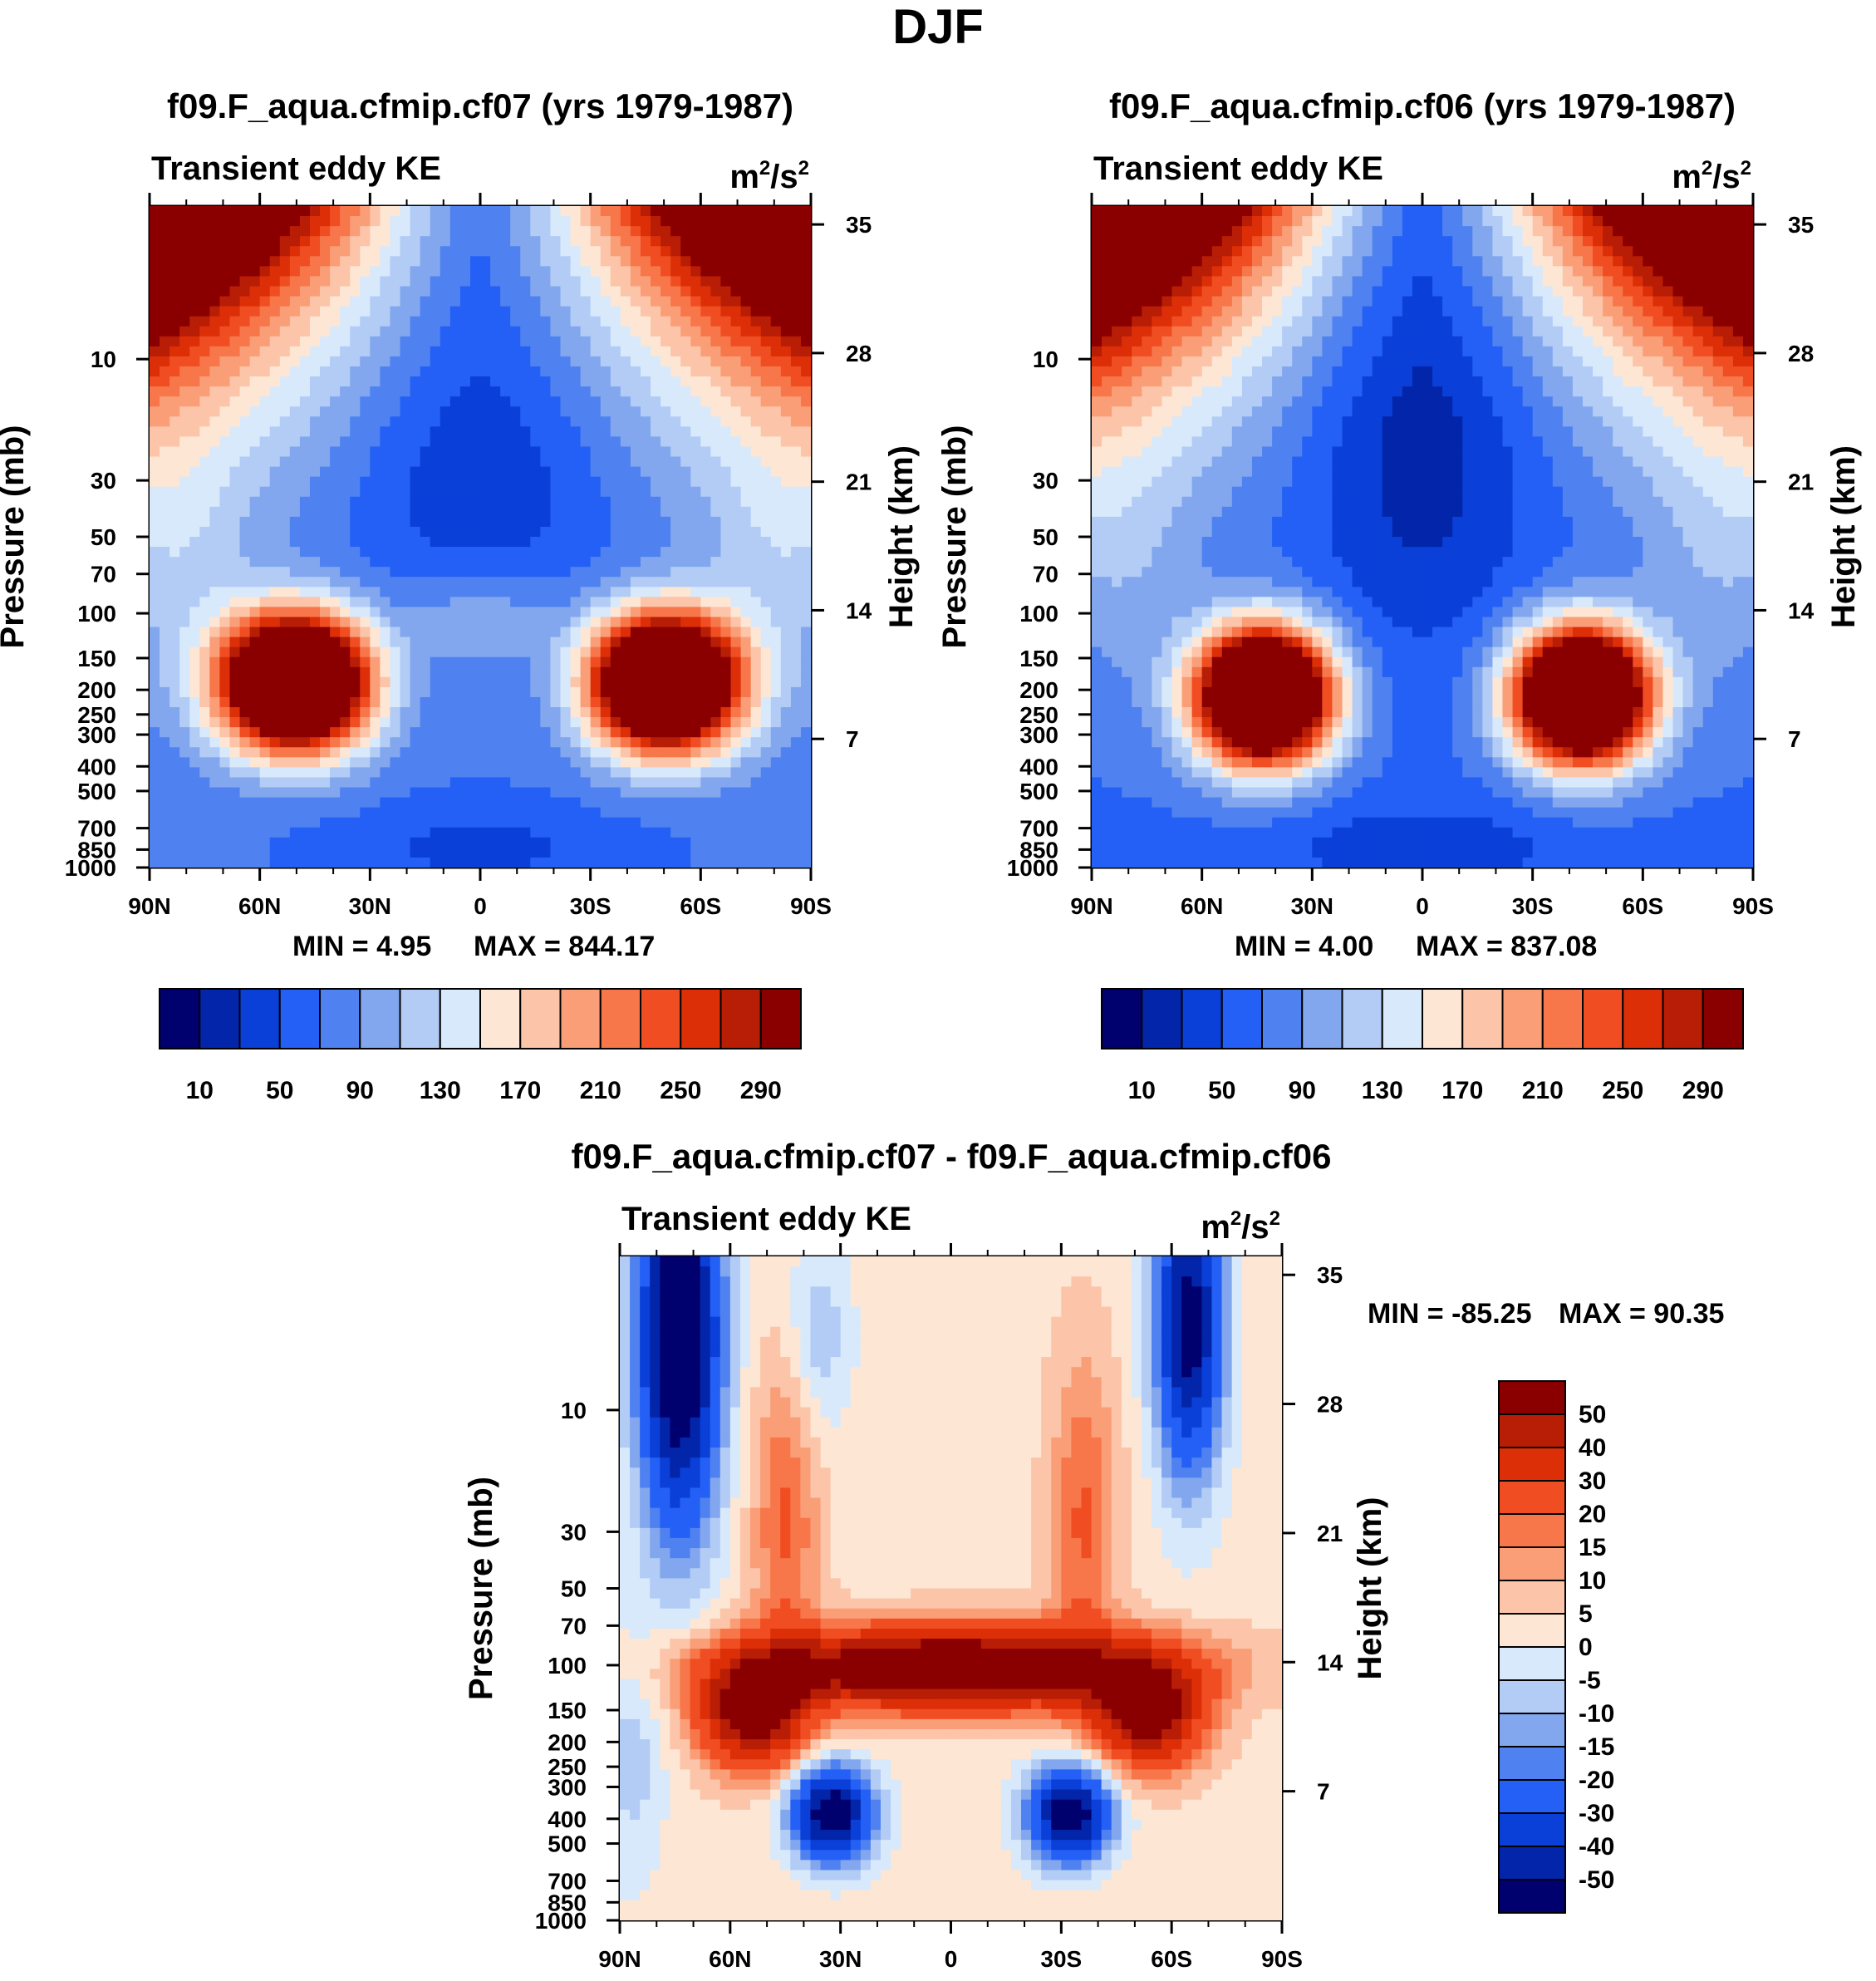 Image resolution: width=1876 pixels, height=1981 pixels. Describe the element at coordinates (761, 1090) in the screenshot. I see `colorbar-label-cf07-7: 290` at that location.